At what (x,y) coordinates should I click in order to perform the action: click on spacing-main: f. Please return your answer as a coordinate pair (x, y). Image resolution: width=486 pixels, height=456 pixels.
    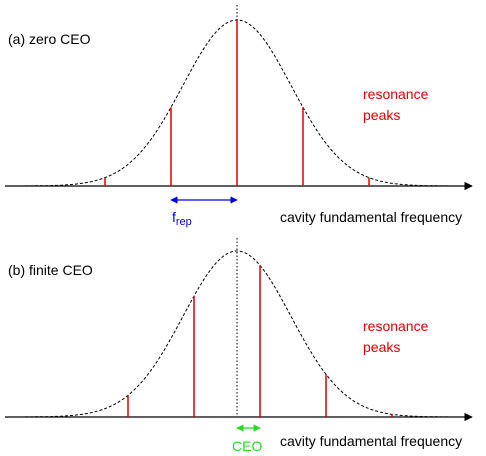
    Looking at the image, I should click on (174, 217).